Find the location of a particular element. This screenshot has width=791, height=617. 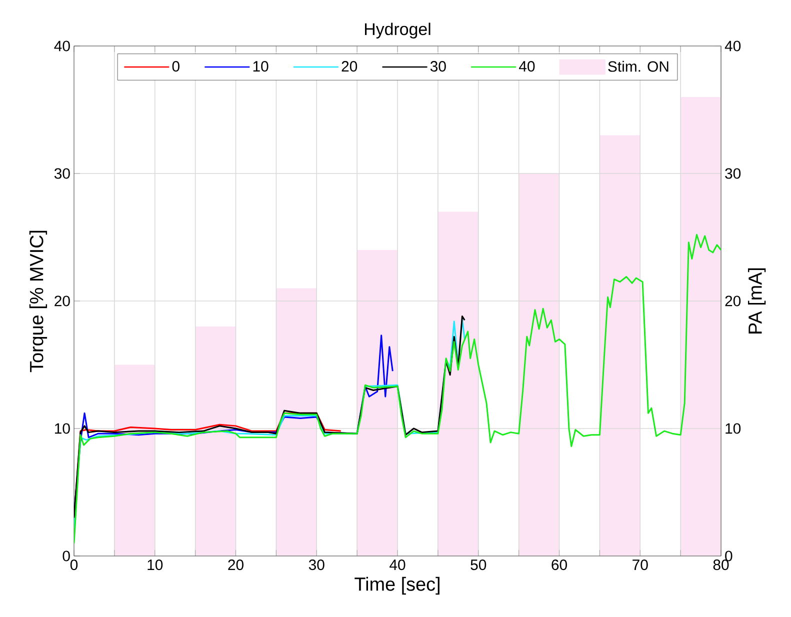

legend-label: Stim. ON is located at coordinates (638, 66).